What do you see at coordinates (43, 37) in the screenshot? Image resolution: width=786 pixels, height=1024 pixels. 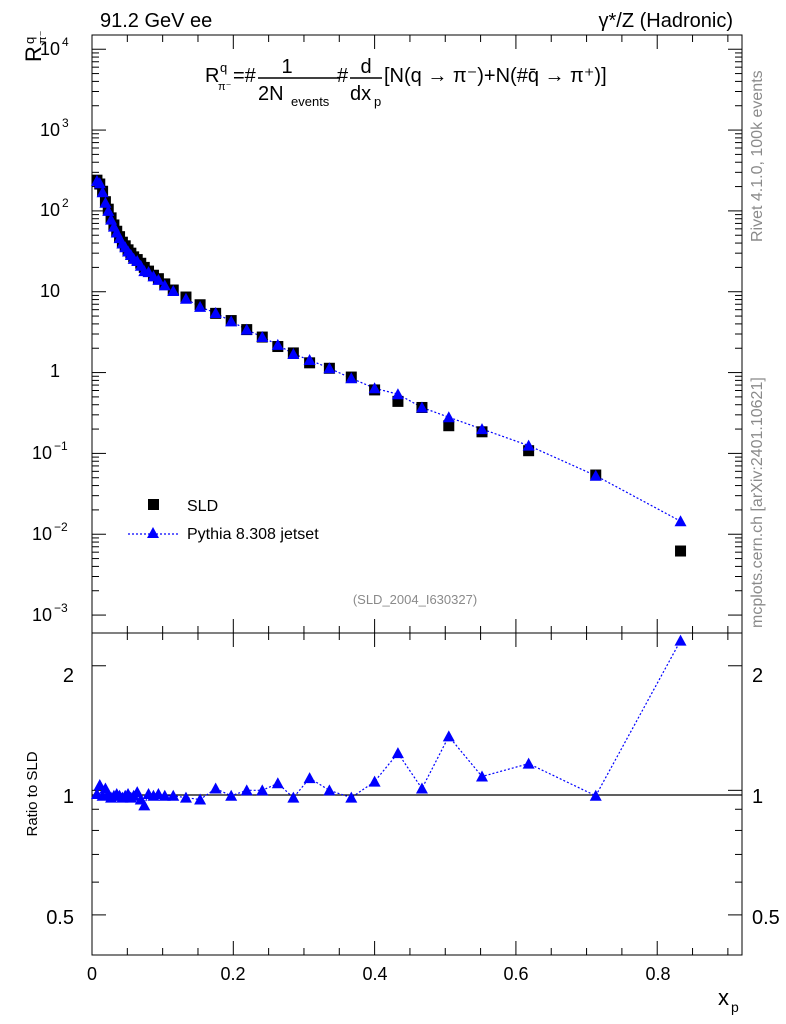 I see `y-axis-label-sub: π⁻` at bounding box center [43, 37].